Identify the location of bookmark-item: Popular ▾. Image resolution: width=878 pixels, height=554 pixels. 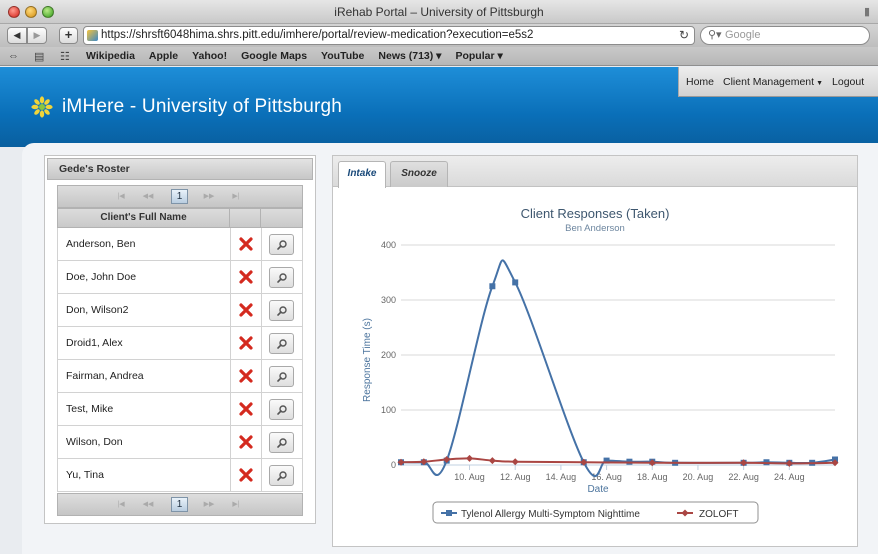
(479, 56).